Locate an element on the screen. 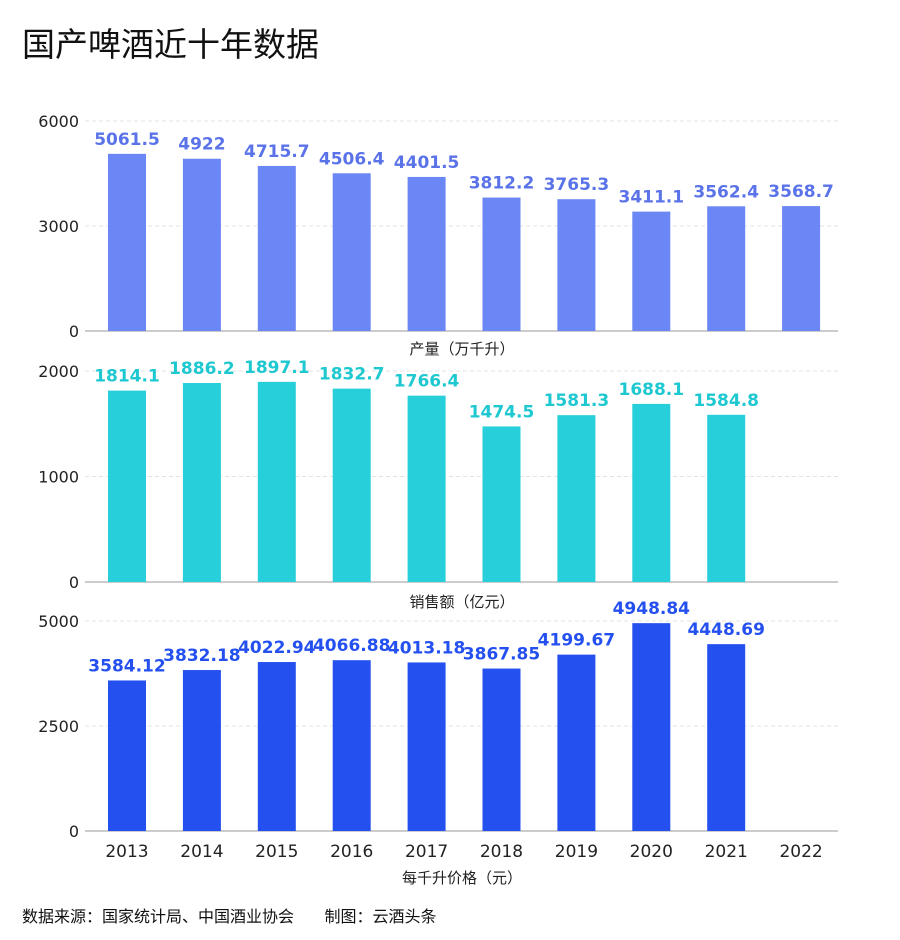  data-label: 1584.8 is located at coordinates (726, 401).